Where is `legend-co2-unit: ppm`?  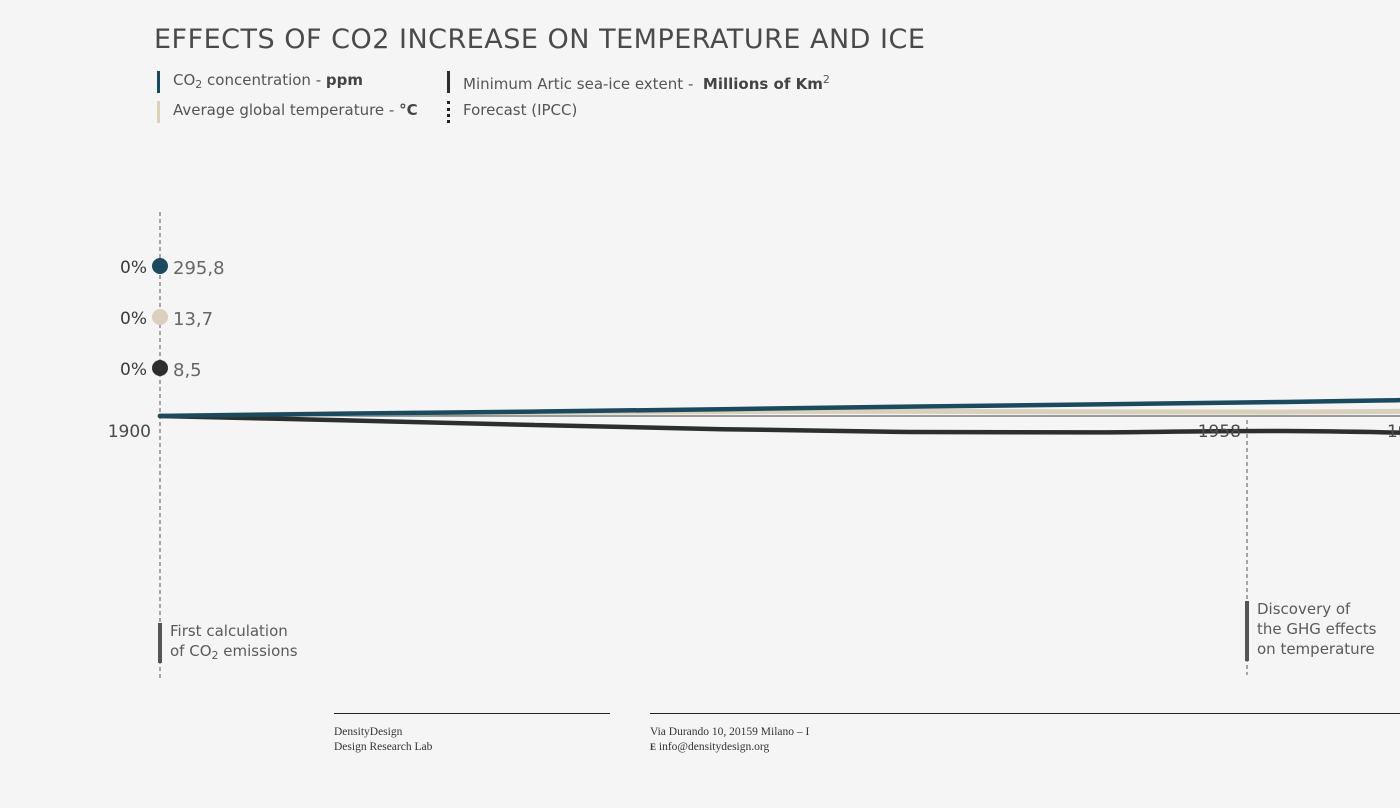 legend-co2-unit: ppm is located at coordinates (344, 80).